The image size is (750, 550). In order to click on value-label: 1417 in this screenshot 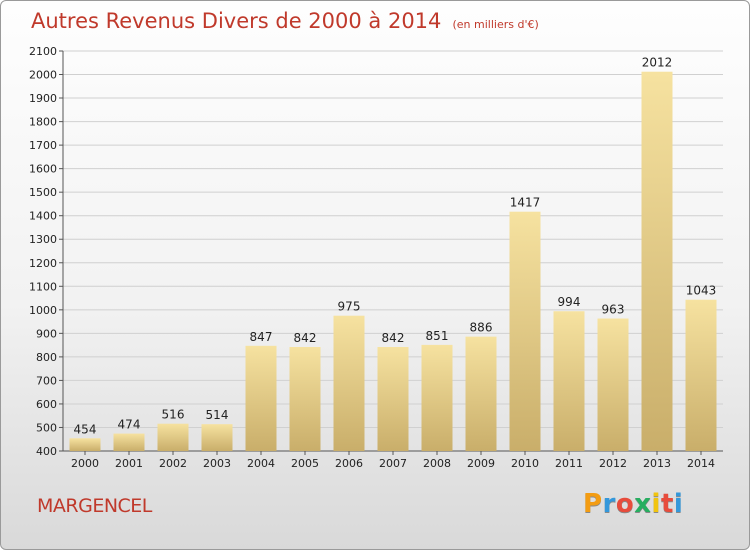, I will do `click(525, 203)`.